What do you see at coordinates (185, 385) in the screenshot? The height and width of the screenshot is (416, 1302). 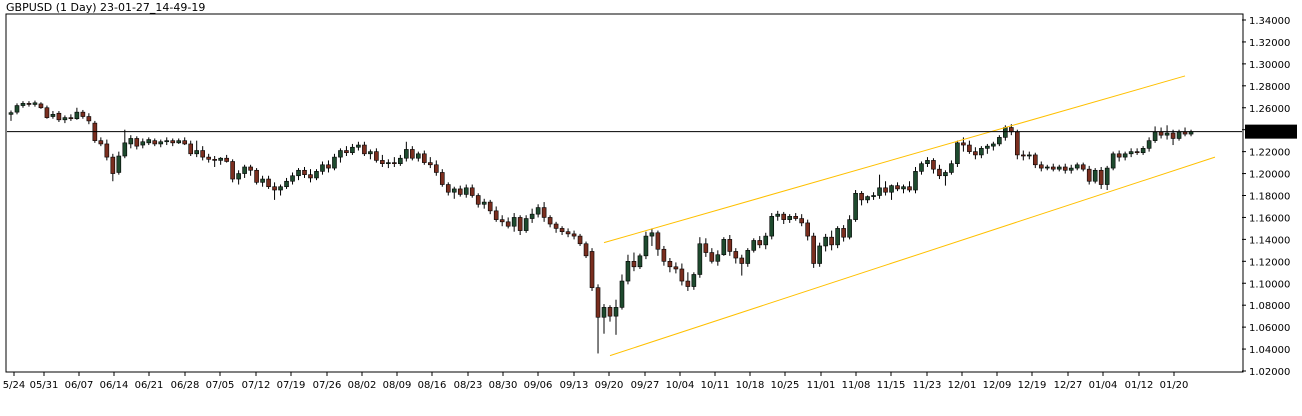 I see `x-tick-label: 06/28` at bounding box center [185, 385].